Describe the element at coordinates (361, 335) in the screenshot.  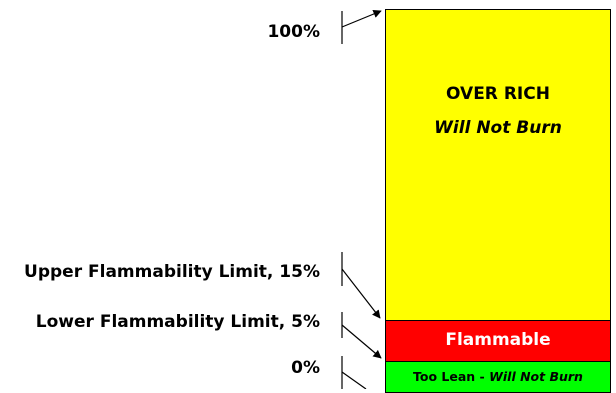
I see `arrow-lower-limit` at that location.